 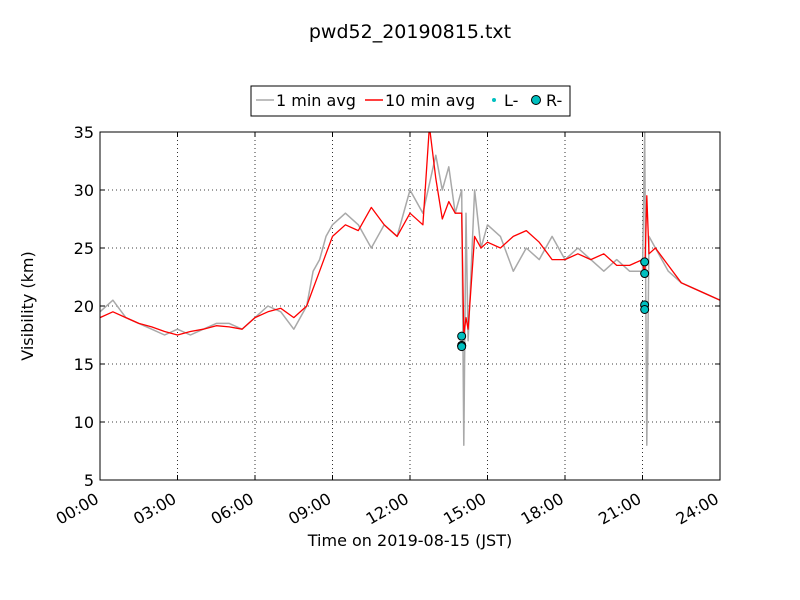 What do you see at coordinates (409, 540) in the screenshot?
I see `x-axis-label: Time on 2019-08-15 (JST)` at bounding box center [409, 540].